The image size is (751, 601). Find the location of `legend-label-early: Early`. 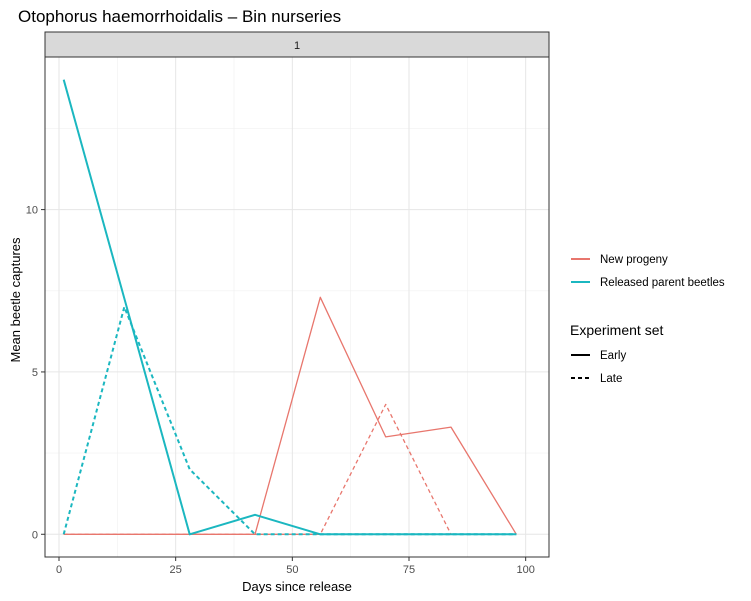

legend-label-early: Early is located at coordinates (613, 356).